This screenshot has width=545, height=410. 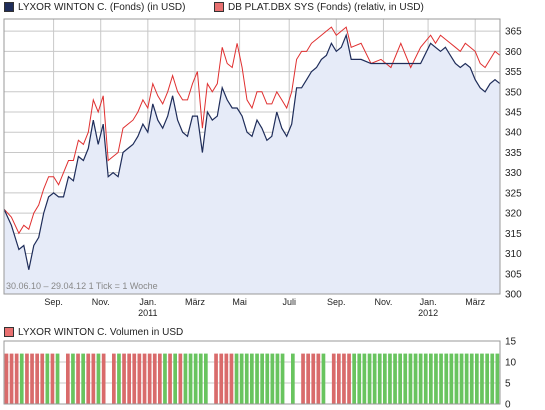 I want to click on y-tick-label: 335, so click(x=513, y=153).